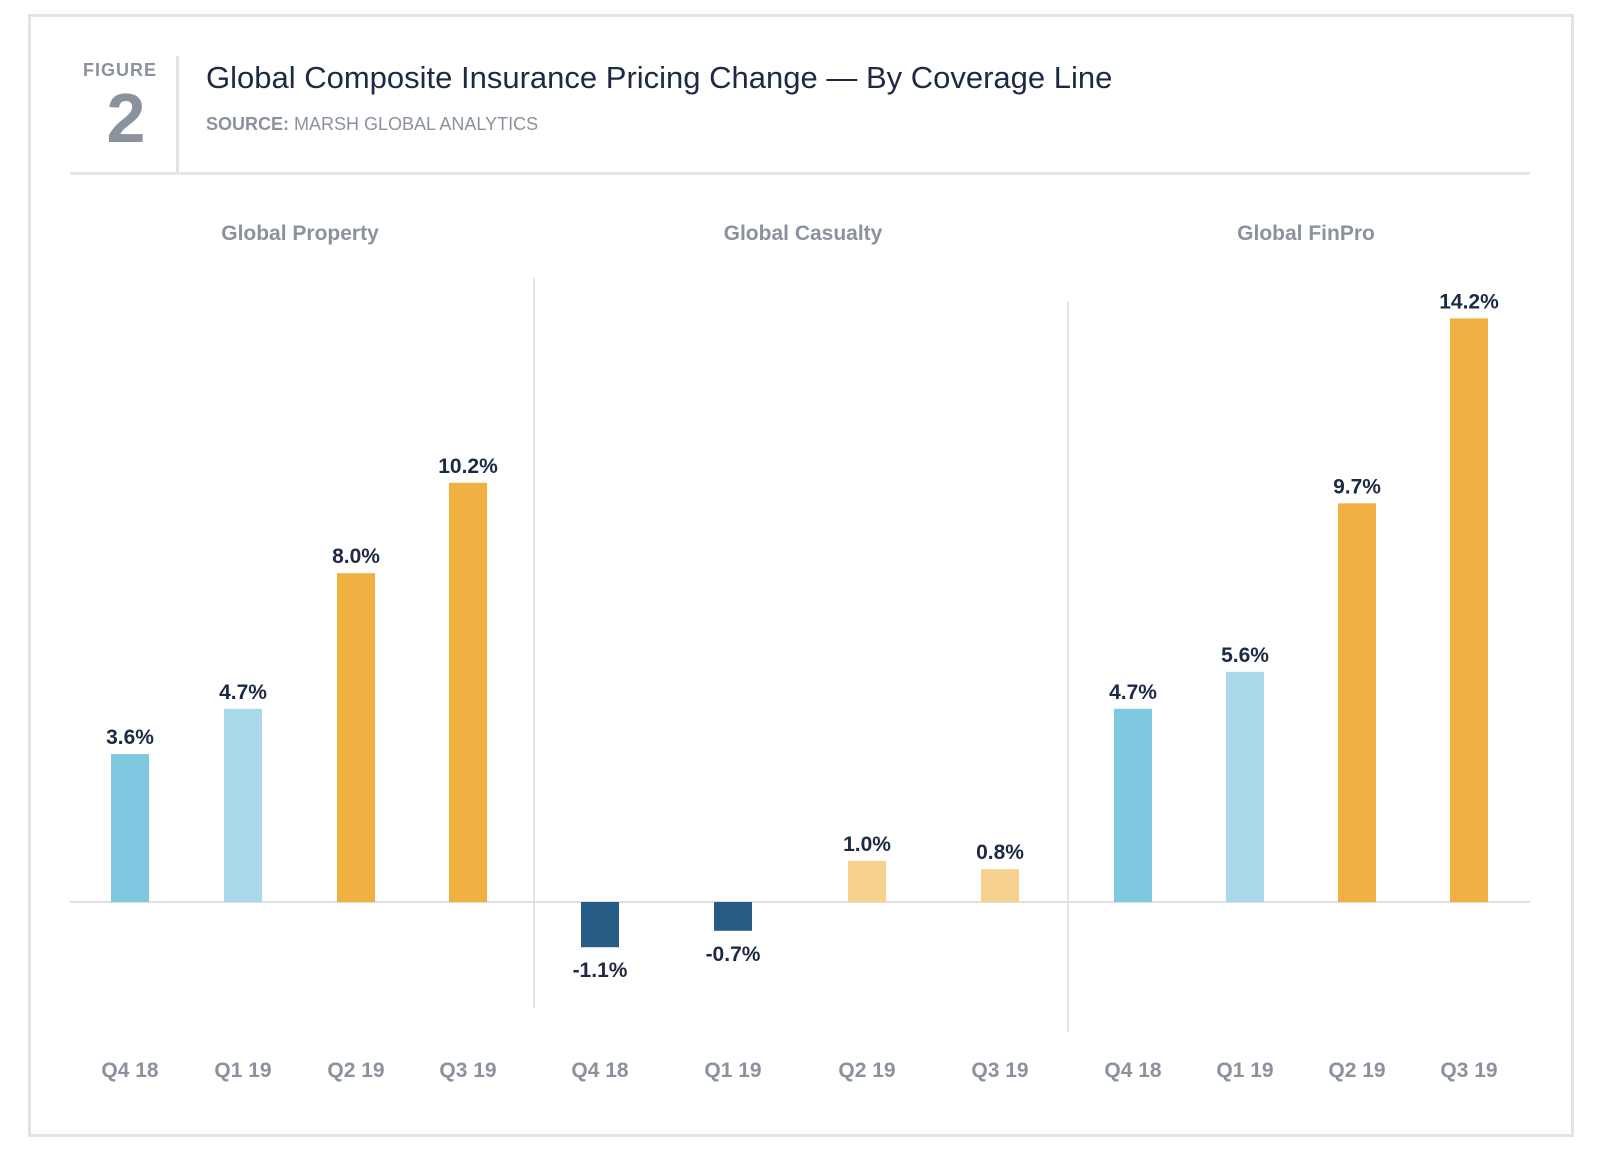 This screenshot has width=1600, height=1153. I want to click on data-label: 10.2%, so click(468, 466).